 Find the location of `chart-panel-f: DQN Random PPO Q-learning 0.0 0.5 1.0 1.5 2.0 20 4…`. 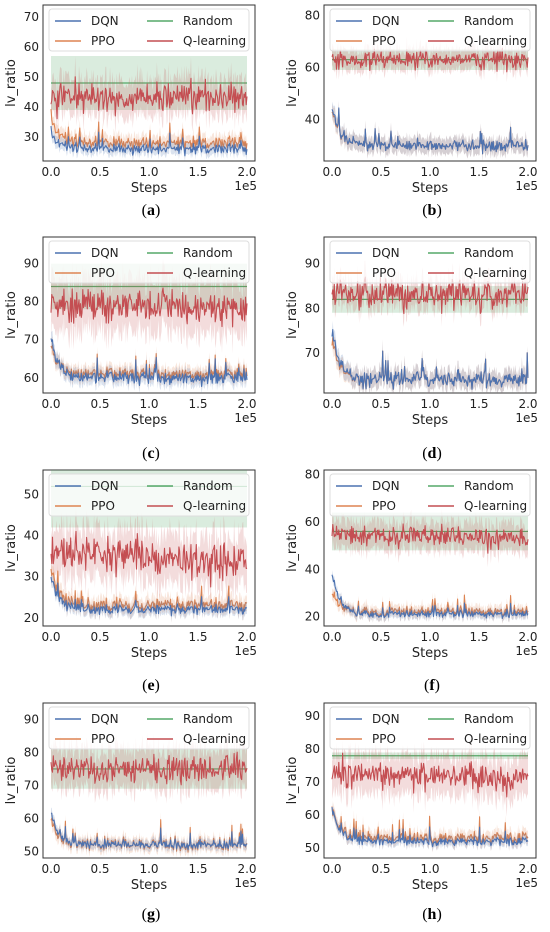

chart-panel-f: DQN Random PPO Q-learning 0.0 0.5 1.0 1.5 2.0 20 4… is located at coordinates (411, 581).